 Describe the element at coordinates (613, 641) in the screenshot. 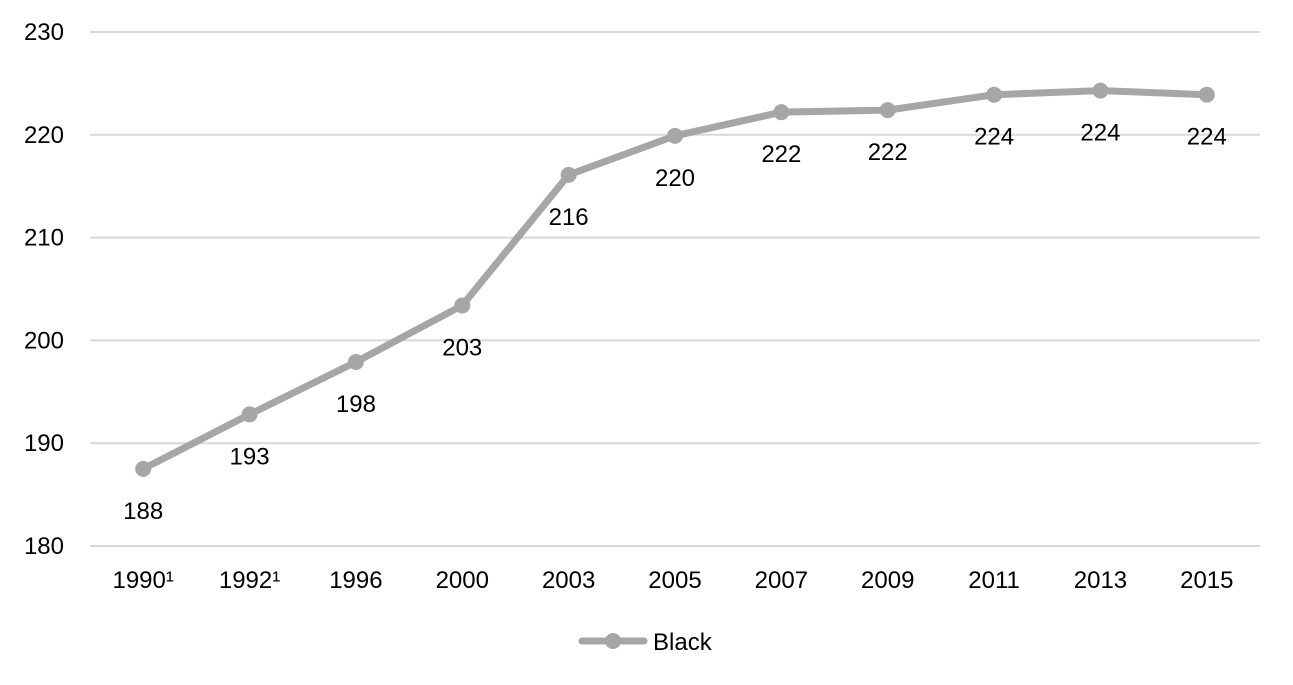

I see `legend-swatch-marker` at that location.